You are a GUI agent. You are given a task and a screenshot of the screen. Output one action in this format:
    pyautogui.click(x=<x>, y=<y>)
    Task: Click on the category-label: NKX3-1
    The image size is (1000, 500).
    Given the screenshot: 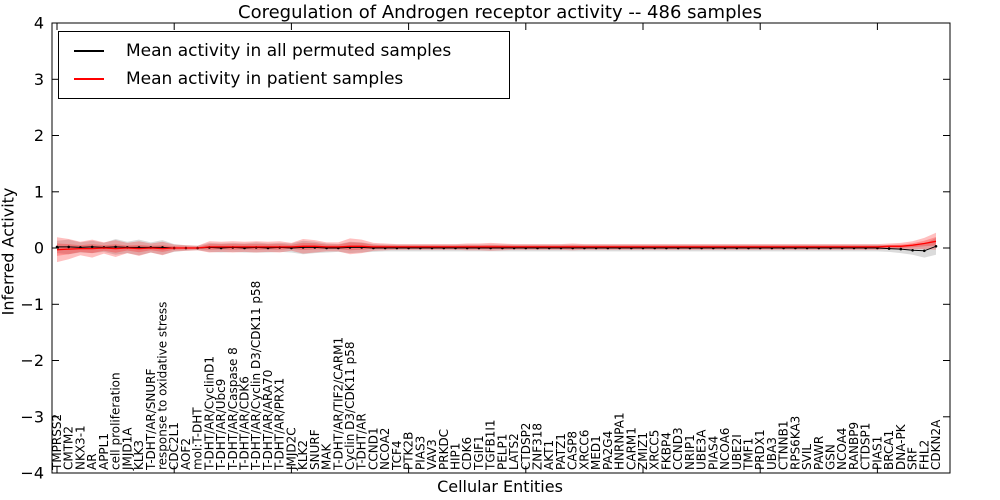 What is the action you would take?
    pyautogui.click(x=80, y=447)
    